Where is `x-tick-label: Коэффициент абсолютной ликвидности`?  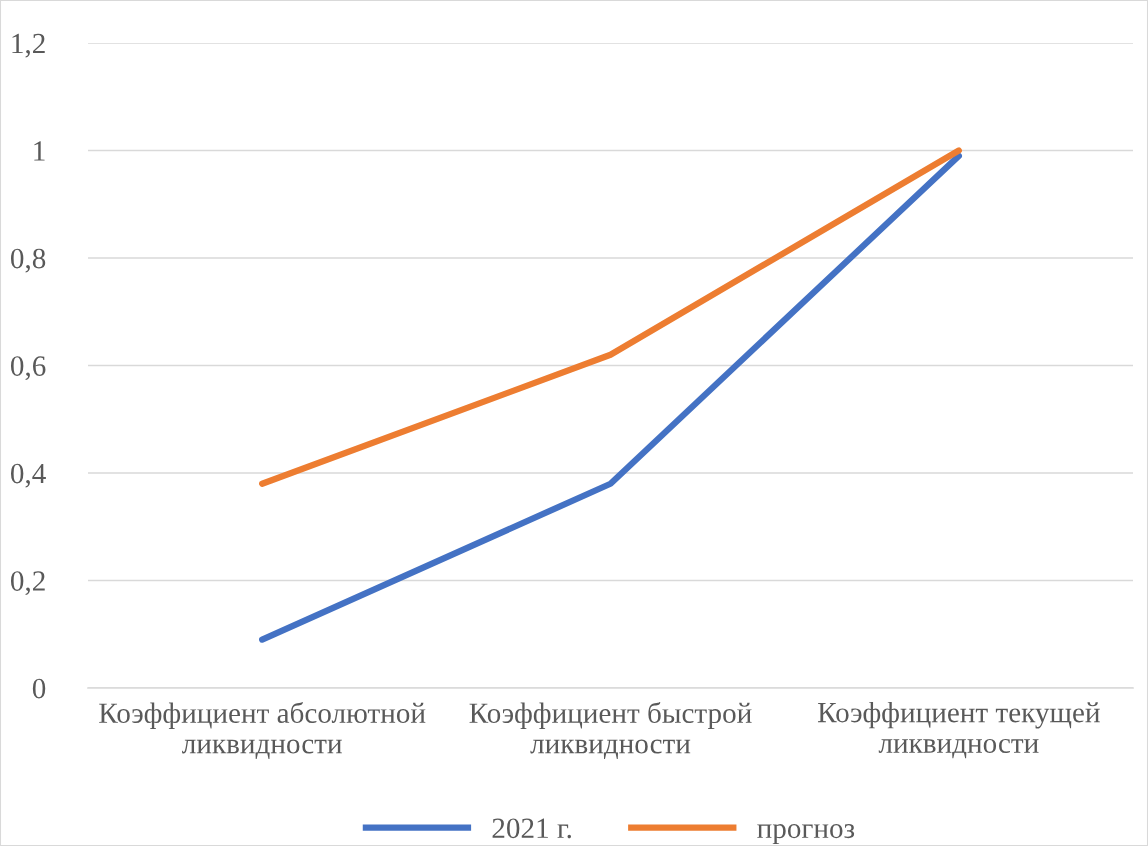
x-tick-label: Коэффициент абсолютной ликвидности is located at coordinates (262, 730).